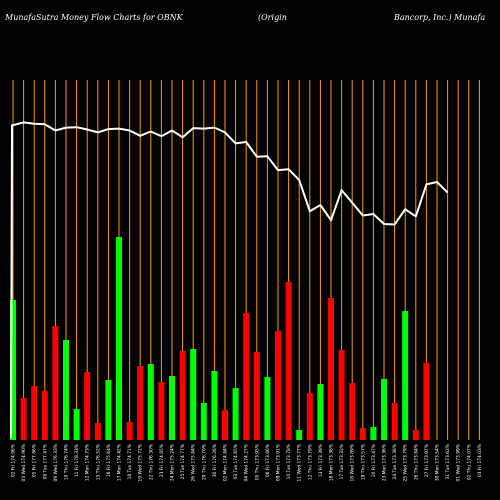  I want to click on x-tick-label-22: 04 Wed 174.27%, so click(247, 463).